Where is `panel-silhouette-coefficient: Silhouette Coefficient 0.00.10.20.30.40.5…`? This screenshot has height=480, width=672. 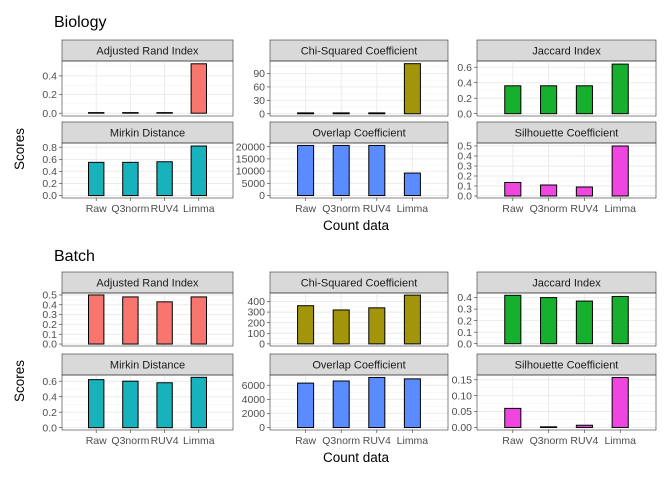
panel-silhouette-coefficient: Silhouette Coefficient 0.00.10.20.30.40.5… is located at coordinates (557, 168).